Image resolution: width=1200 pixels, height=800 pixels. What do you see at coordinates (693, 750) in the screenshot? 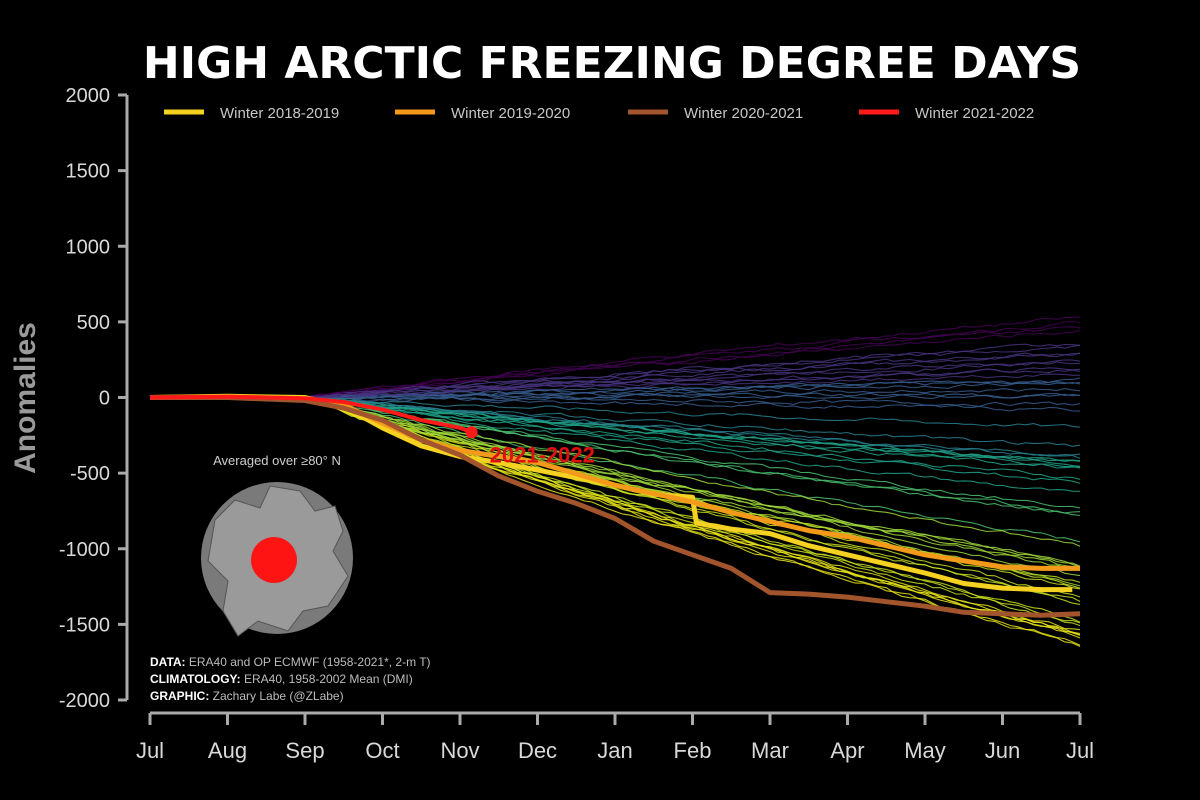
I see `x-tick-label: Feb` at bounding box center [693, 750].